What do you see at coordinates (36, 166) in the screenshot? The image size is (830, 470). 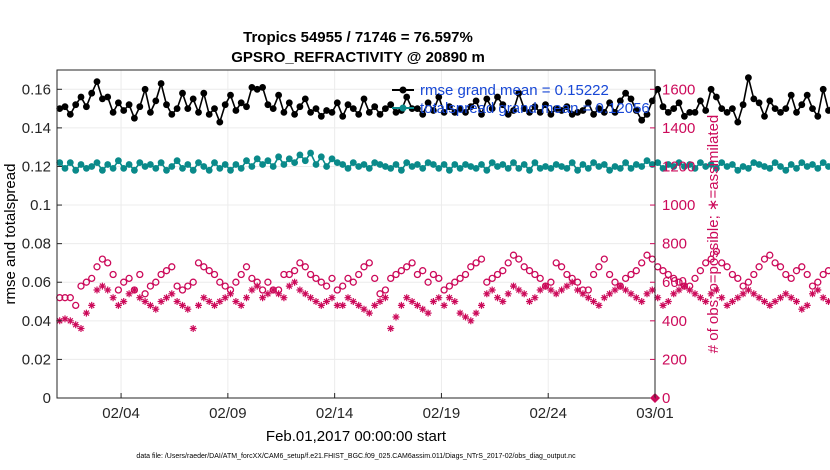 I see `y-left-tick-label-6: 0.12` at bounding box center [36, 166].